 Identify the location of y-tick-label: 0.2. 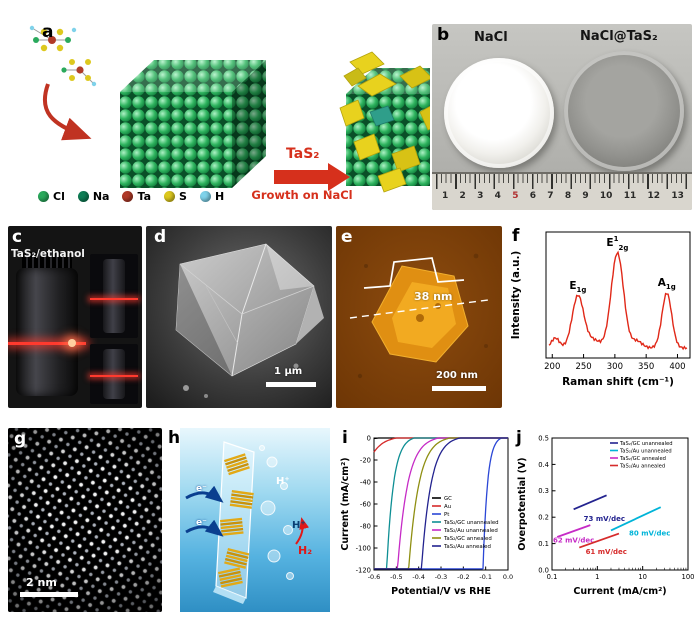
(543, 518).